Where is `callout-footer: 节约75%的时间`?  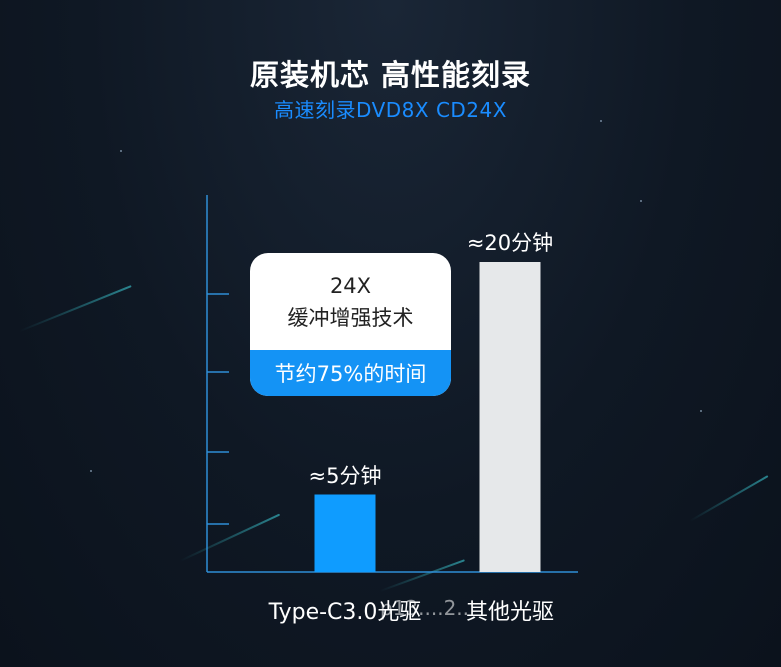
callout-footer: 节约75%的时间 is located at coordinates (350, 373).